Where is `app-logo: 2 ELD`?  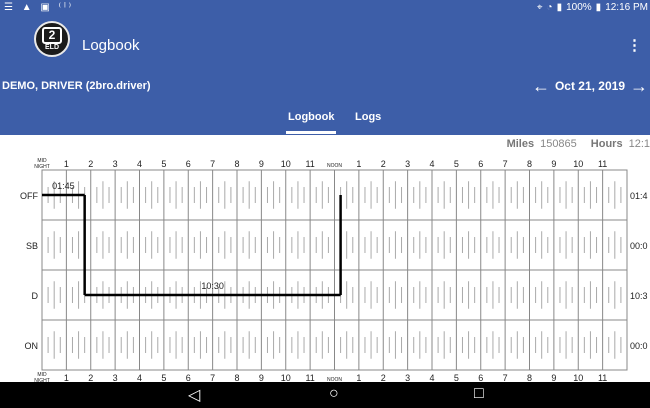 app-logo: 2 ELD is located at coordinates (52, 39).